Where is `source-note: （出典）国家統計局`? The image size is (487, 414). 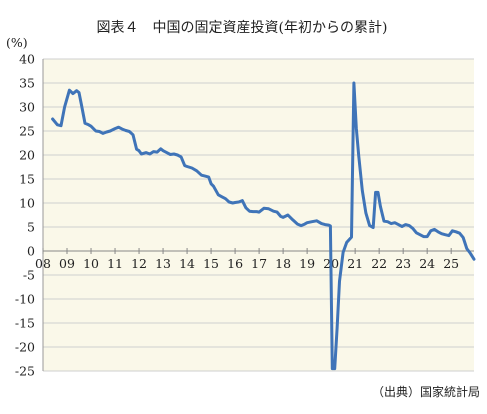 source-note: （出典）国家統計局 is located at coordinates (426, 391).